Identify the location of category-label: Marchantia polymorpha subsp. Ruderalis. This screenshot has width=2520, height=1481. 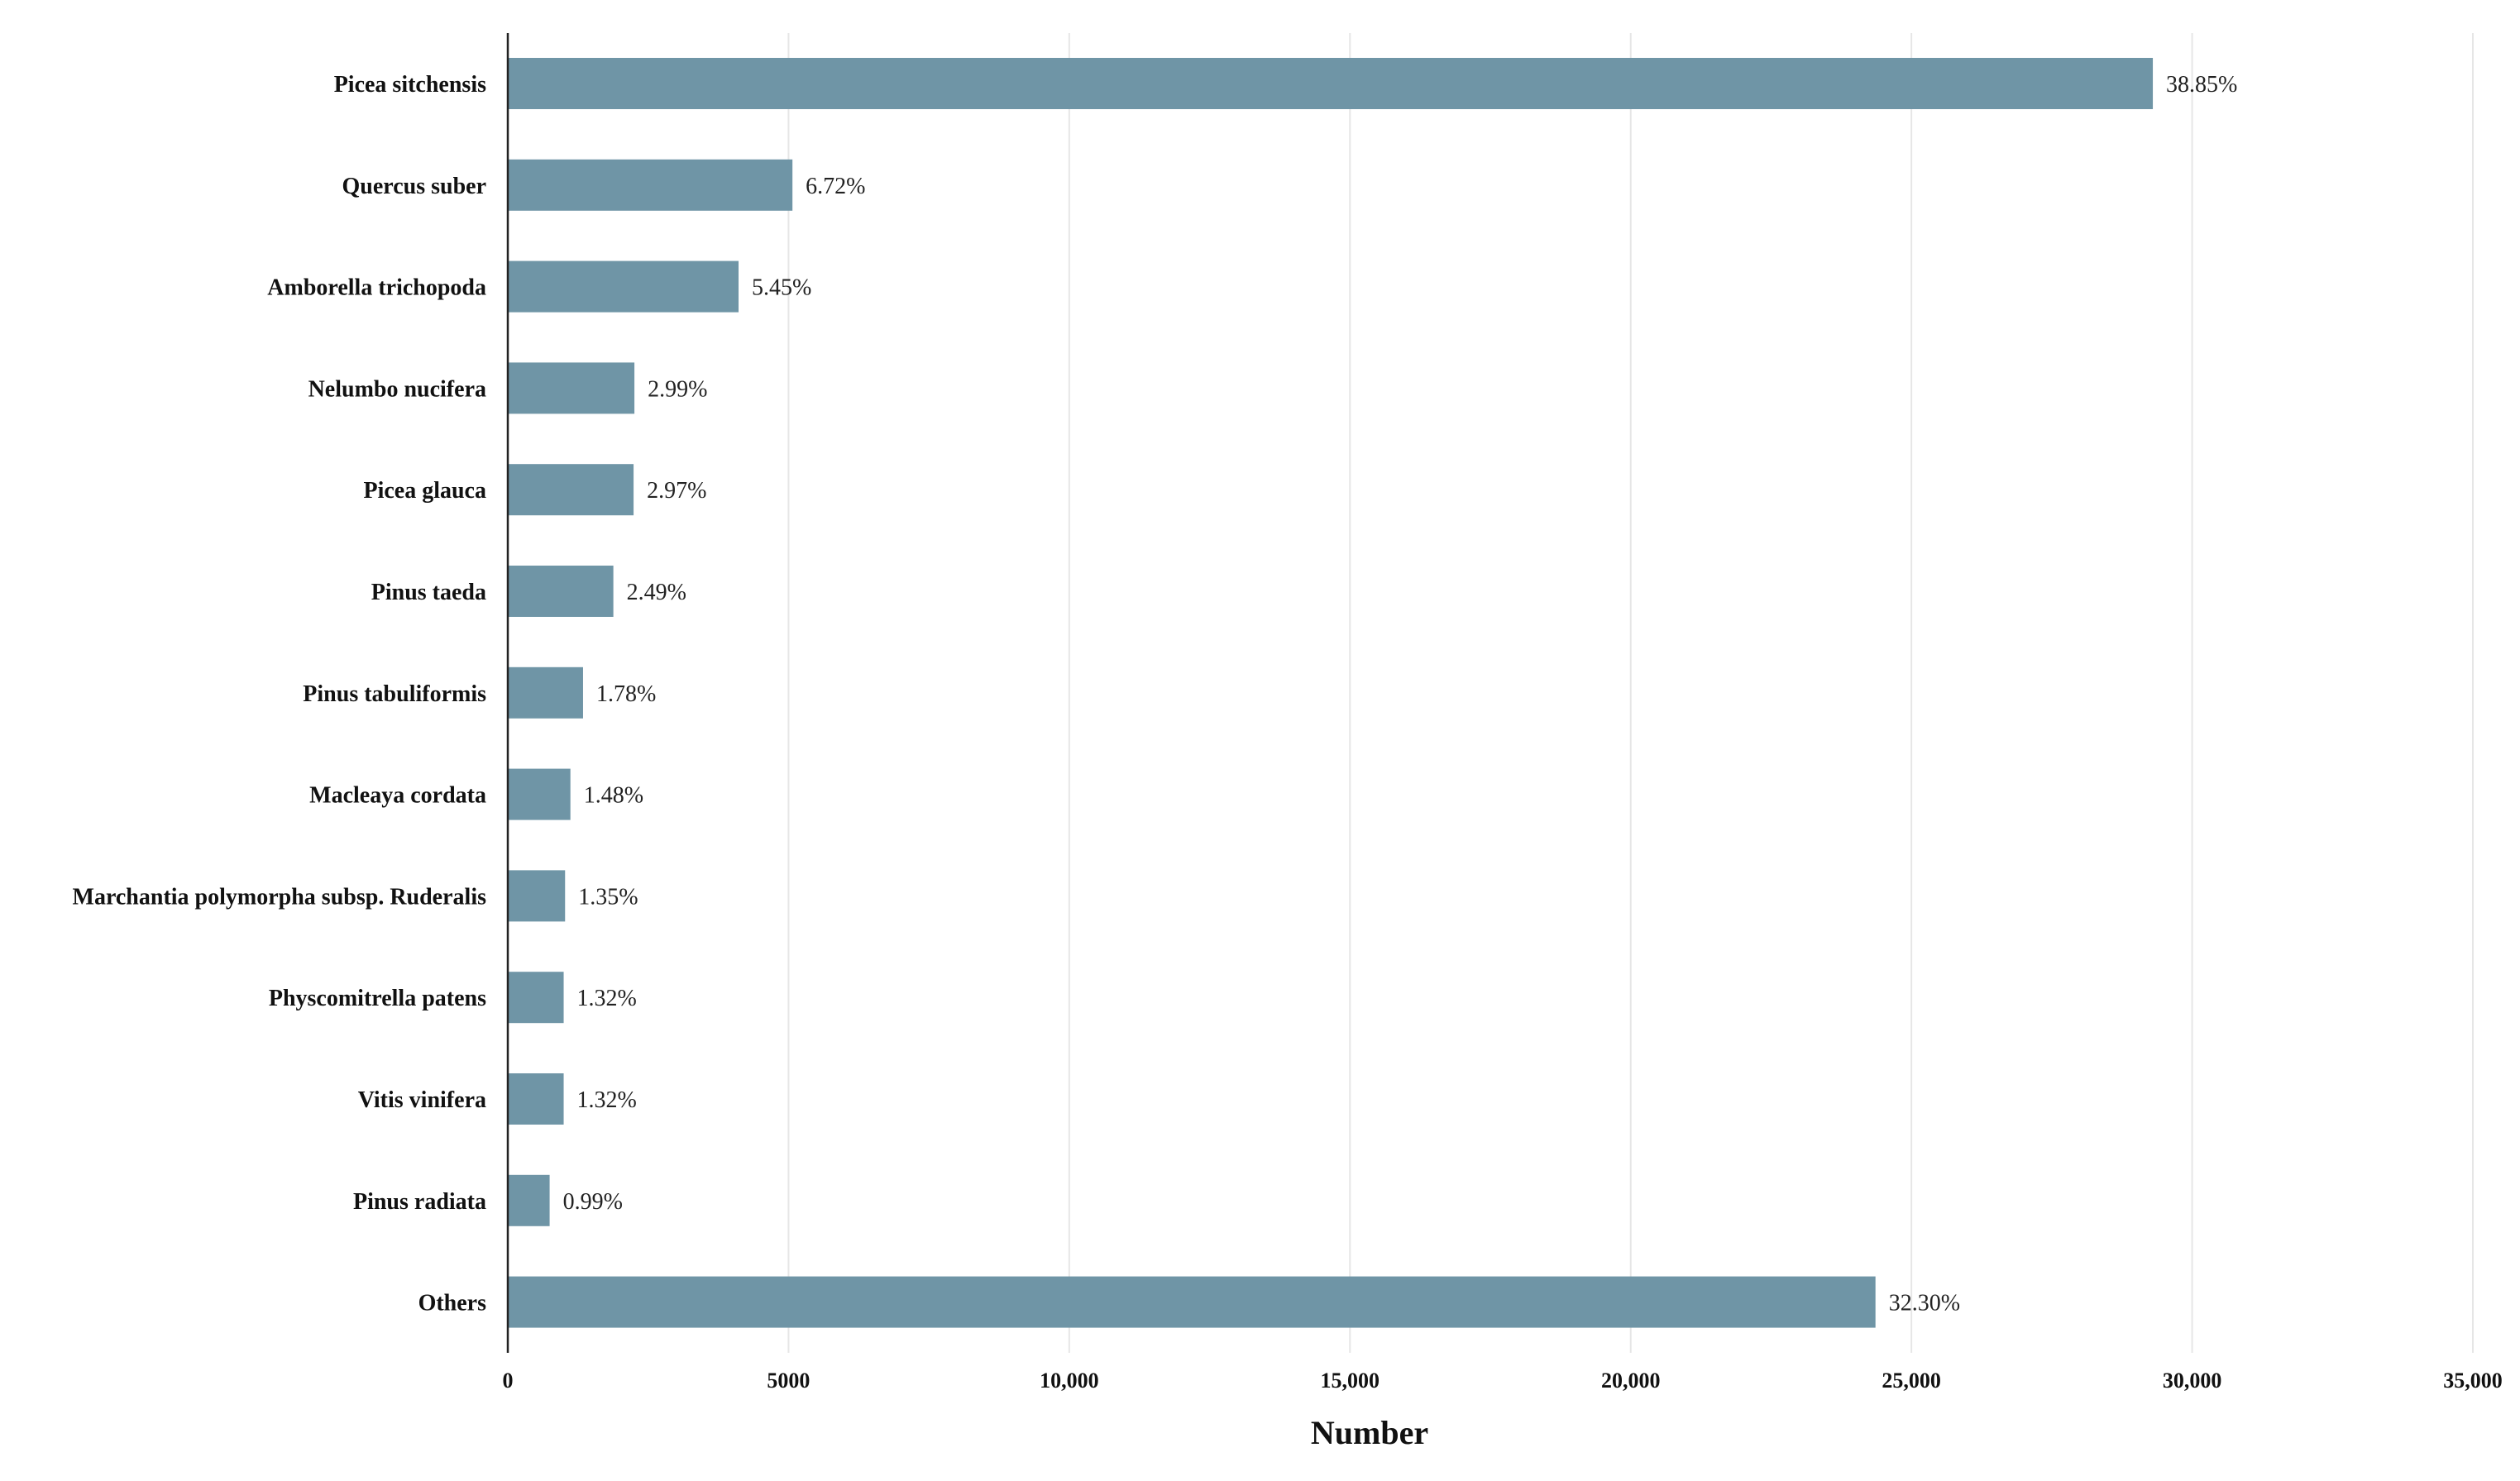
(280, 897).